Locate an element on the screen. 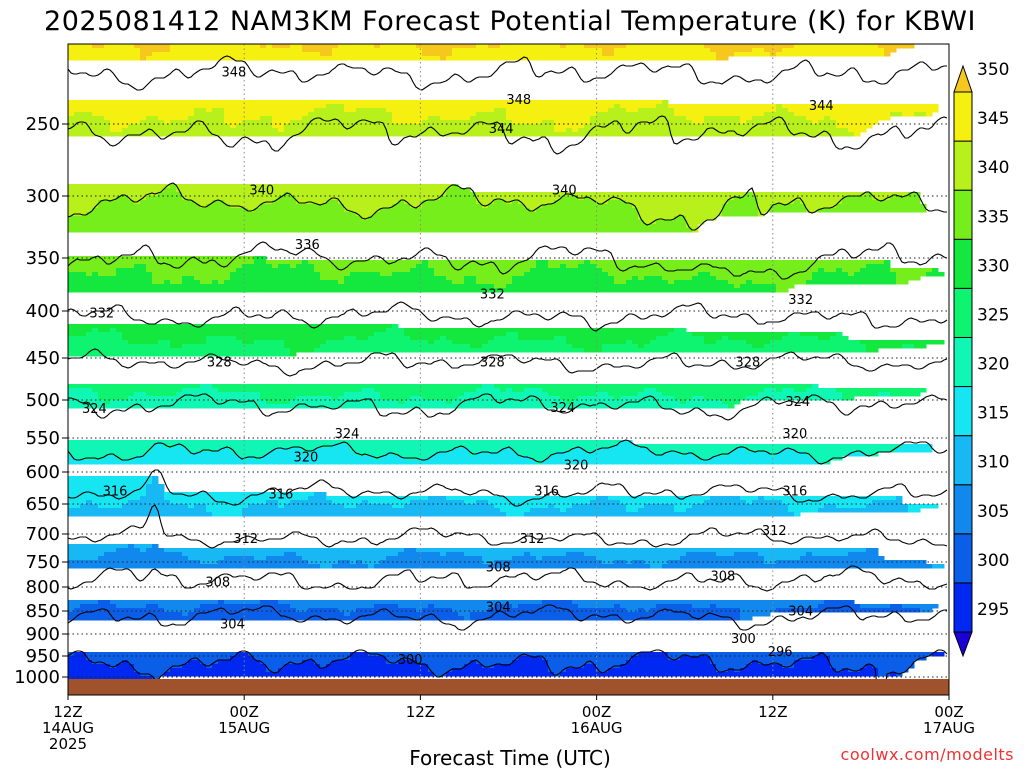  y-tick-label: 350 is located at coordinates (43, 258).